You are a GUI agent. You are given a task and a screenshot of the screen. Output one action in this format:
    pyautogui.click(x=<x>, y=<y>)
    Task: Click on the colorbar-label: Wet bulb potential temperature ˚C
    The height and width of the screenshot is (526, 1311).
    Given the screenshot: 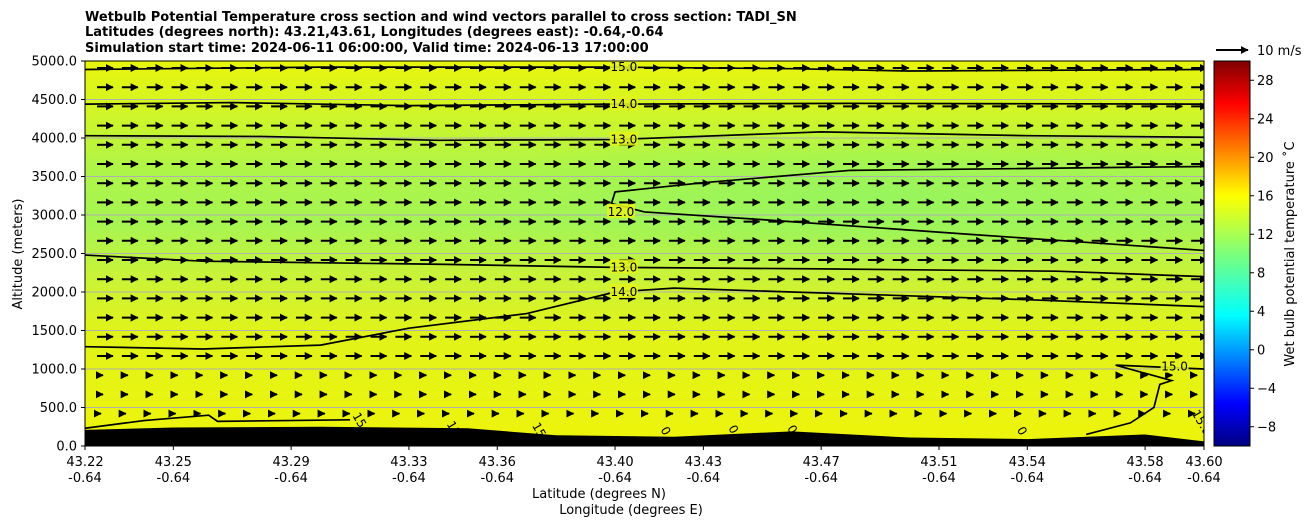 What is the action you would take?
    pyautogui.click(x=1290, y=253)
    